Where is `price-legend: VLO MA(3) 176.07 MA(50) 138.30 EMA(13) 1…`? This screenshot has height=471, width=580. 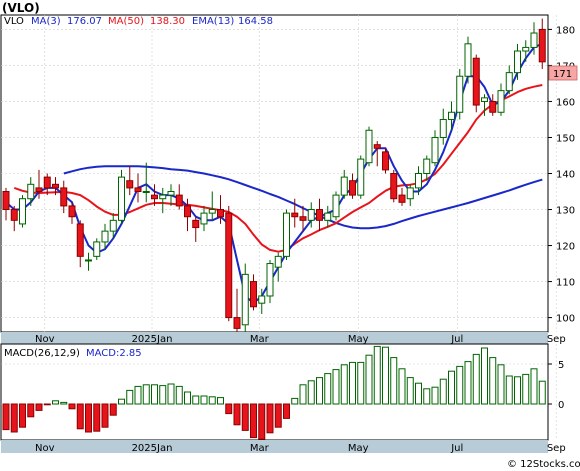 price-legend: VLO MA(3) 176.07 MA(50) 138.30 EMA(13) 1… is located at coordinates (138, 21).